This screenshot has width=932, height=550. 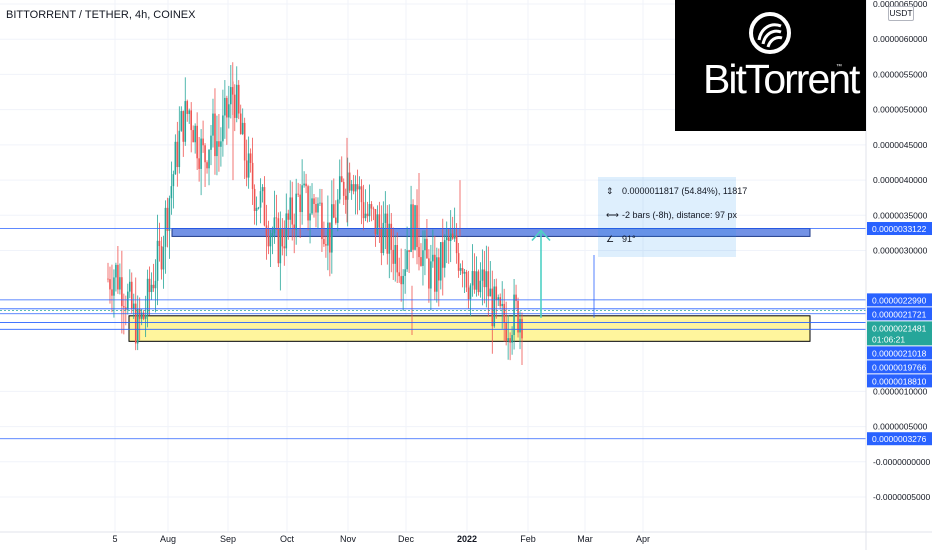 What do you see at coordinates (901, 13) in the screenshot?
I see `currency-button: USDT` at bounding box center [901, 13].